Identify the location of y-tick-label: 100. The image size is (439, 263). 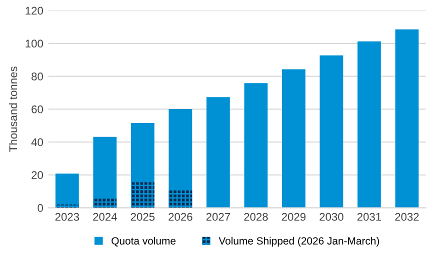
(34, 44).